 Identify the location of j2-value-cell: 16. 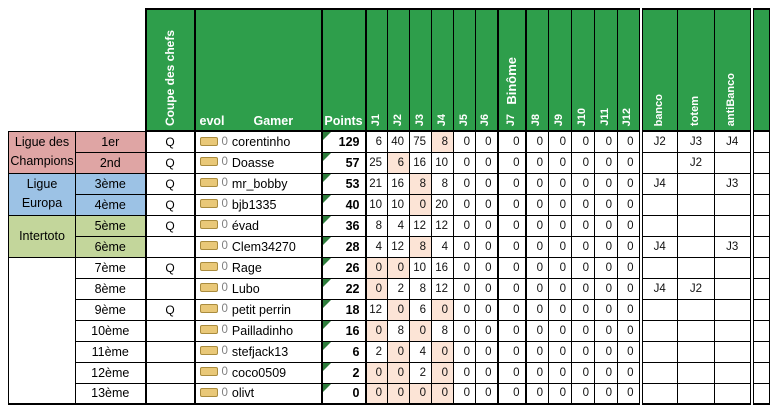
(398, 183).